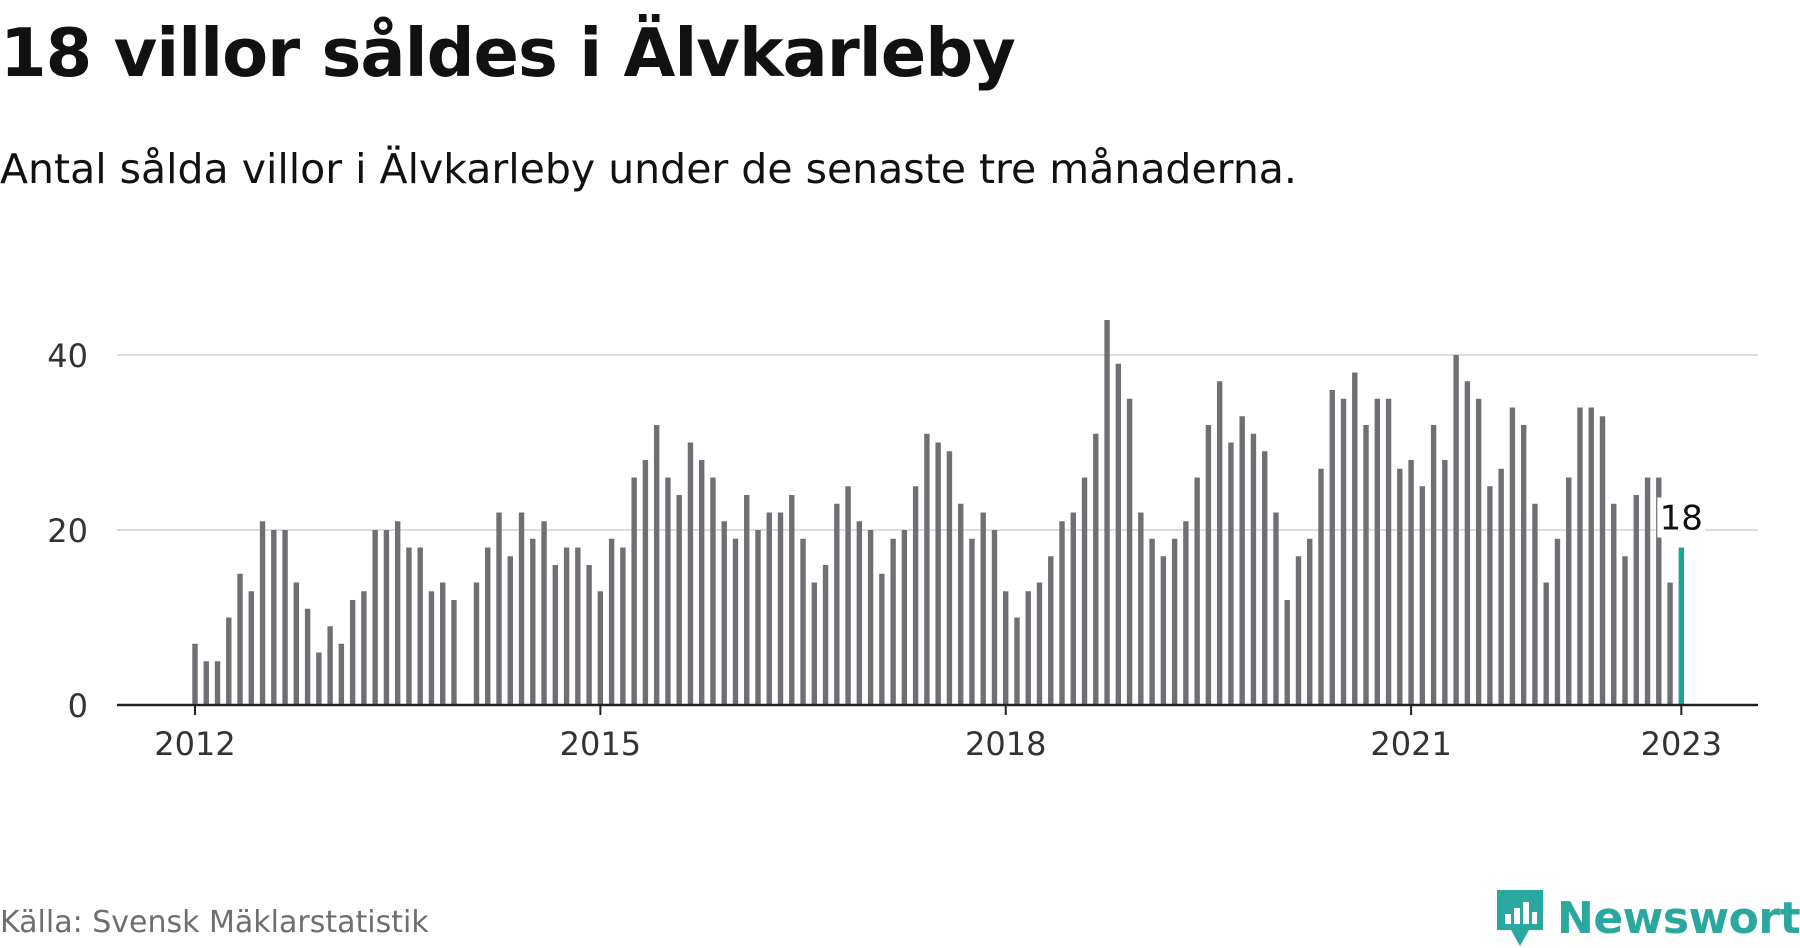 The width and height of the screenshot is (1800, 948). What do you see at coordinates (1520, 918) in the screenshot?
I see `newsworthy-icon` at bounding box center [1520, 918].